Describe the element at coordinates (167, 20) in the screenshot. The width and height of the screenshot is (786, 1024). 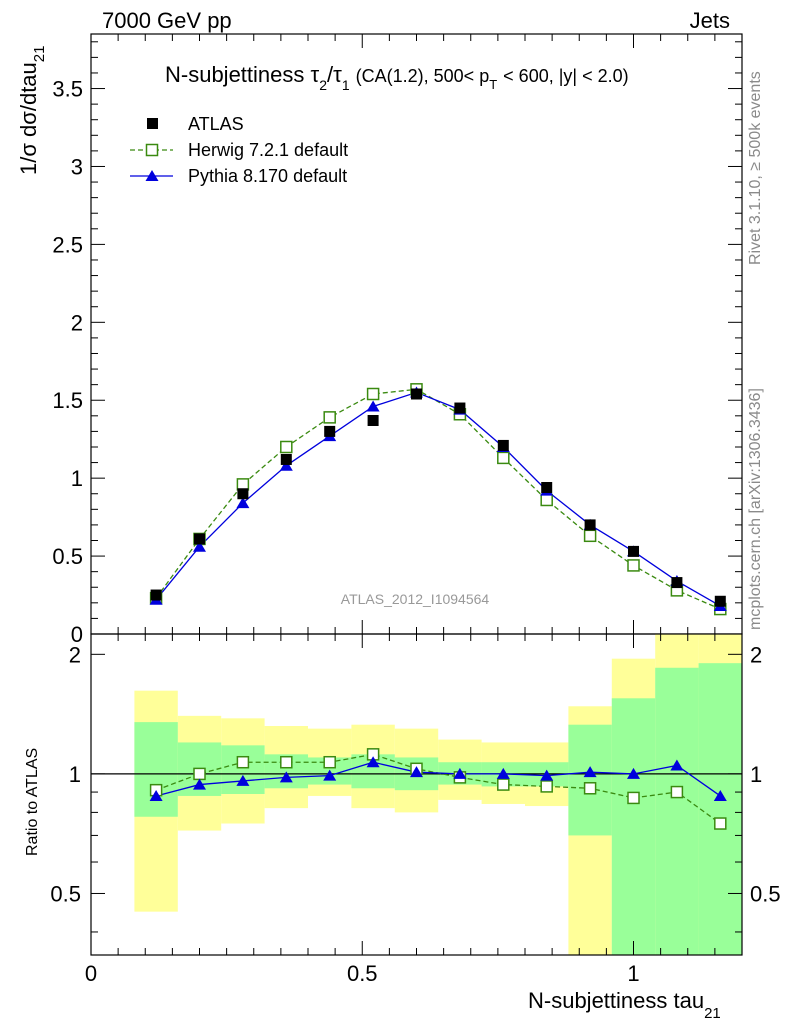
I see `header-left: 7000 GeV pp` at that location.